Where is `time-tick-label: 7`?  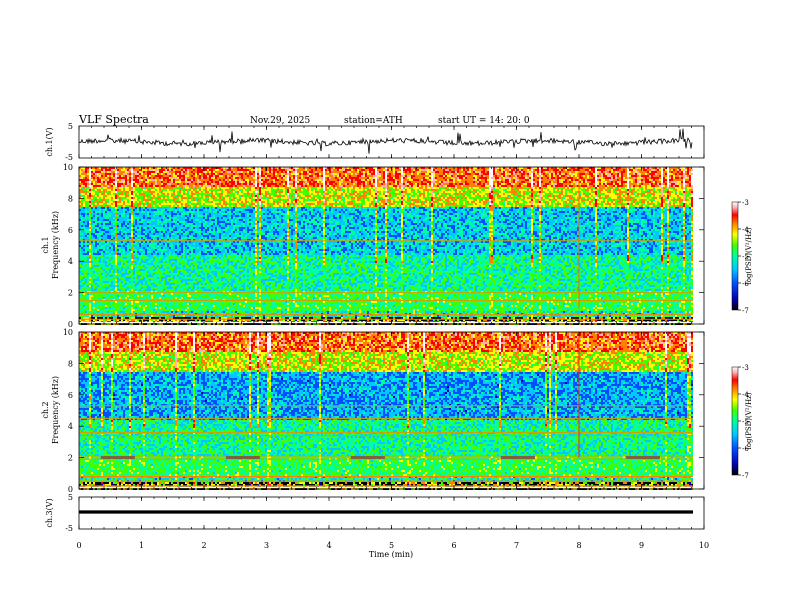
time-tick-label: 7 is located at coordinates (516, 545).